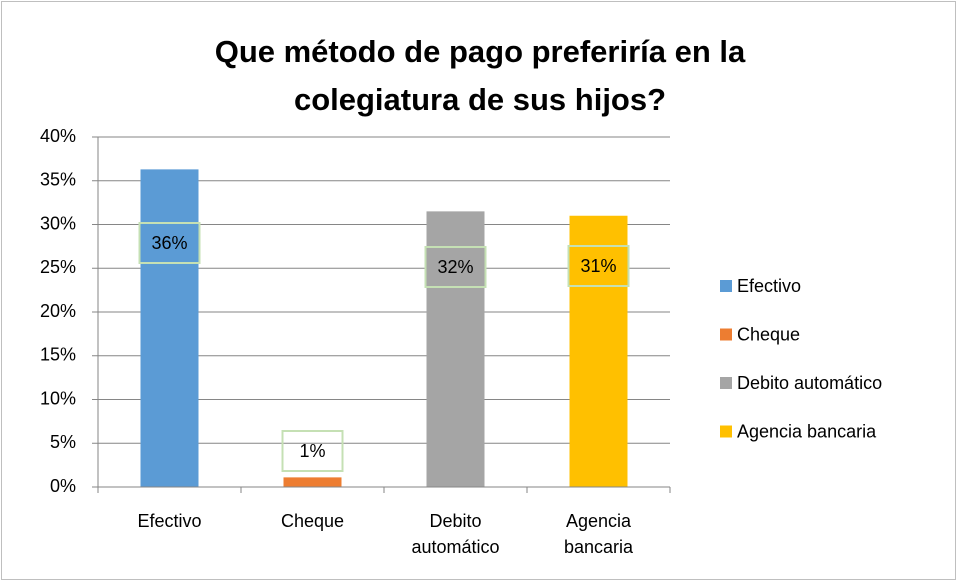 Image resolution: width=957 pixels, height=581 pixels. Describe the element at coordinates (58, 398) in the screenshot. I see `y-tick-label: 10%` at that location.